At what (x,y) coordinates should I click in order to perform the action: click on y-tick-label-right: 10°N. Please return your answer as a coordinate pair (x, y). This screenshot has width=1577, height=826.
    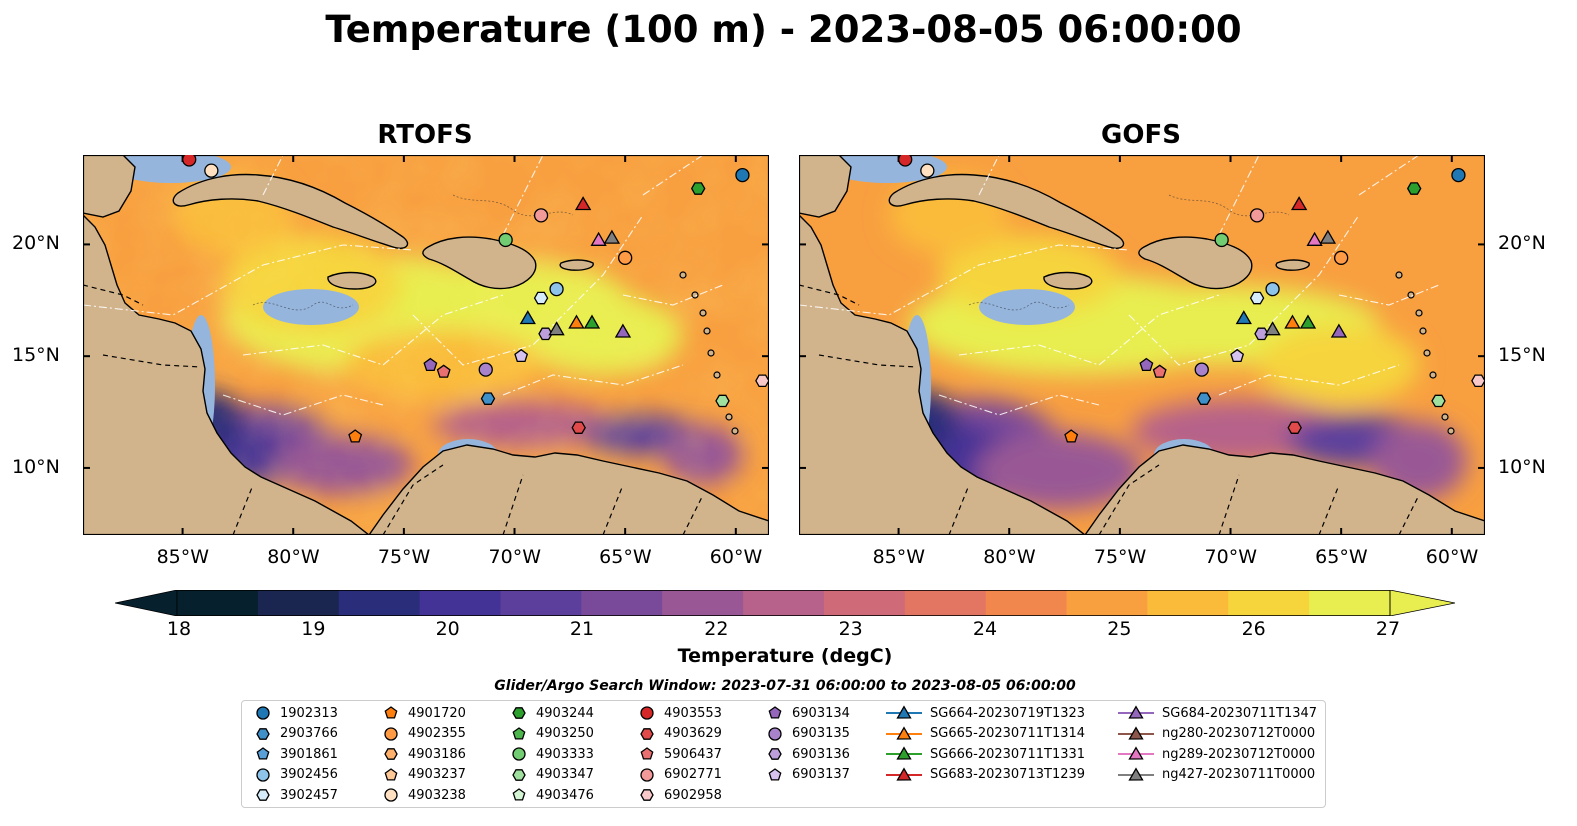
    Looking at the image, I should click on (1522, 466).